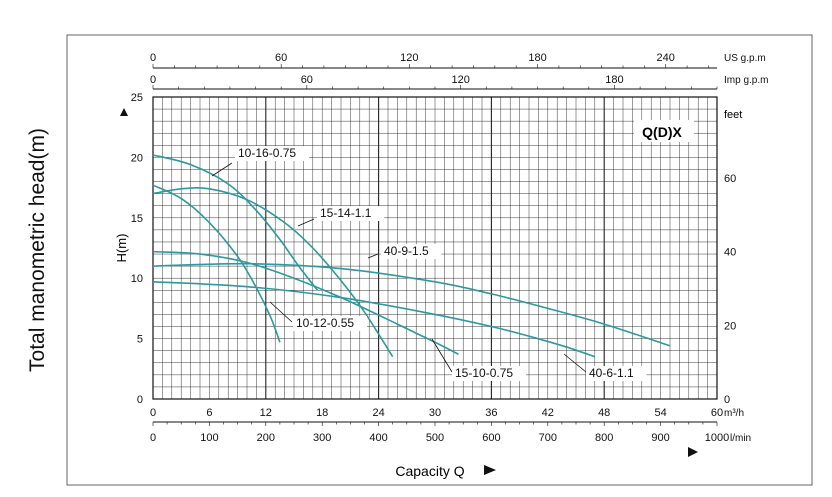  I want to click on series-label: 40-9-1.5, so click(406, 251).